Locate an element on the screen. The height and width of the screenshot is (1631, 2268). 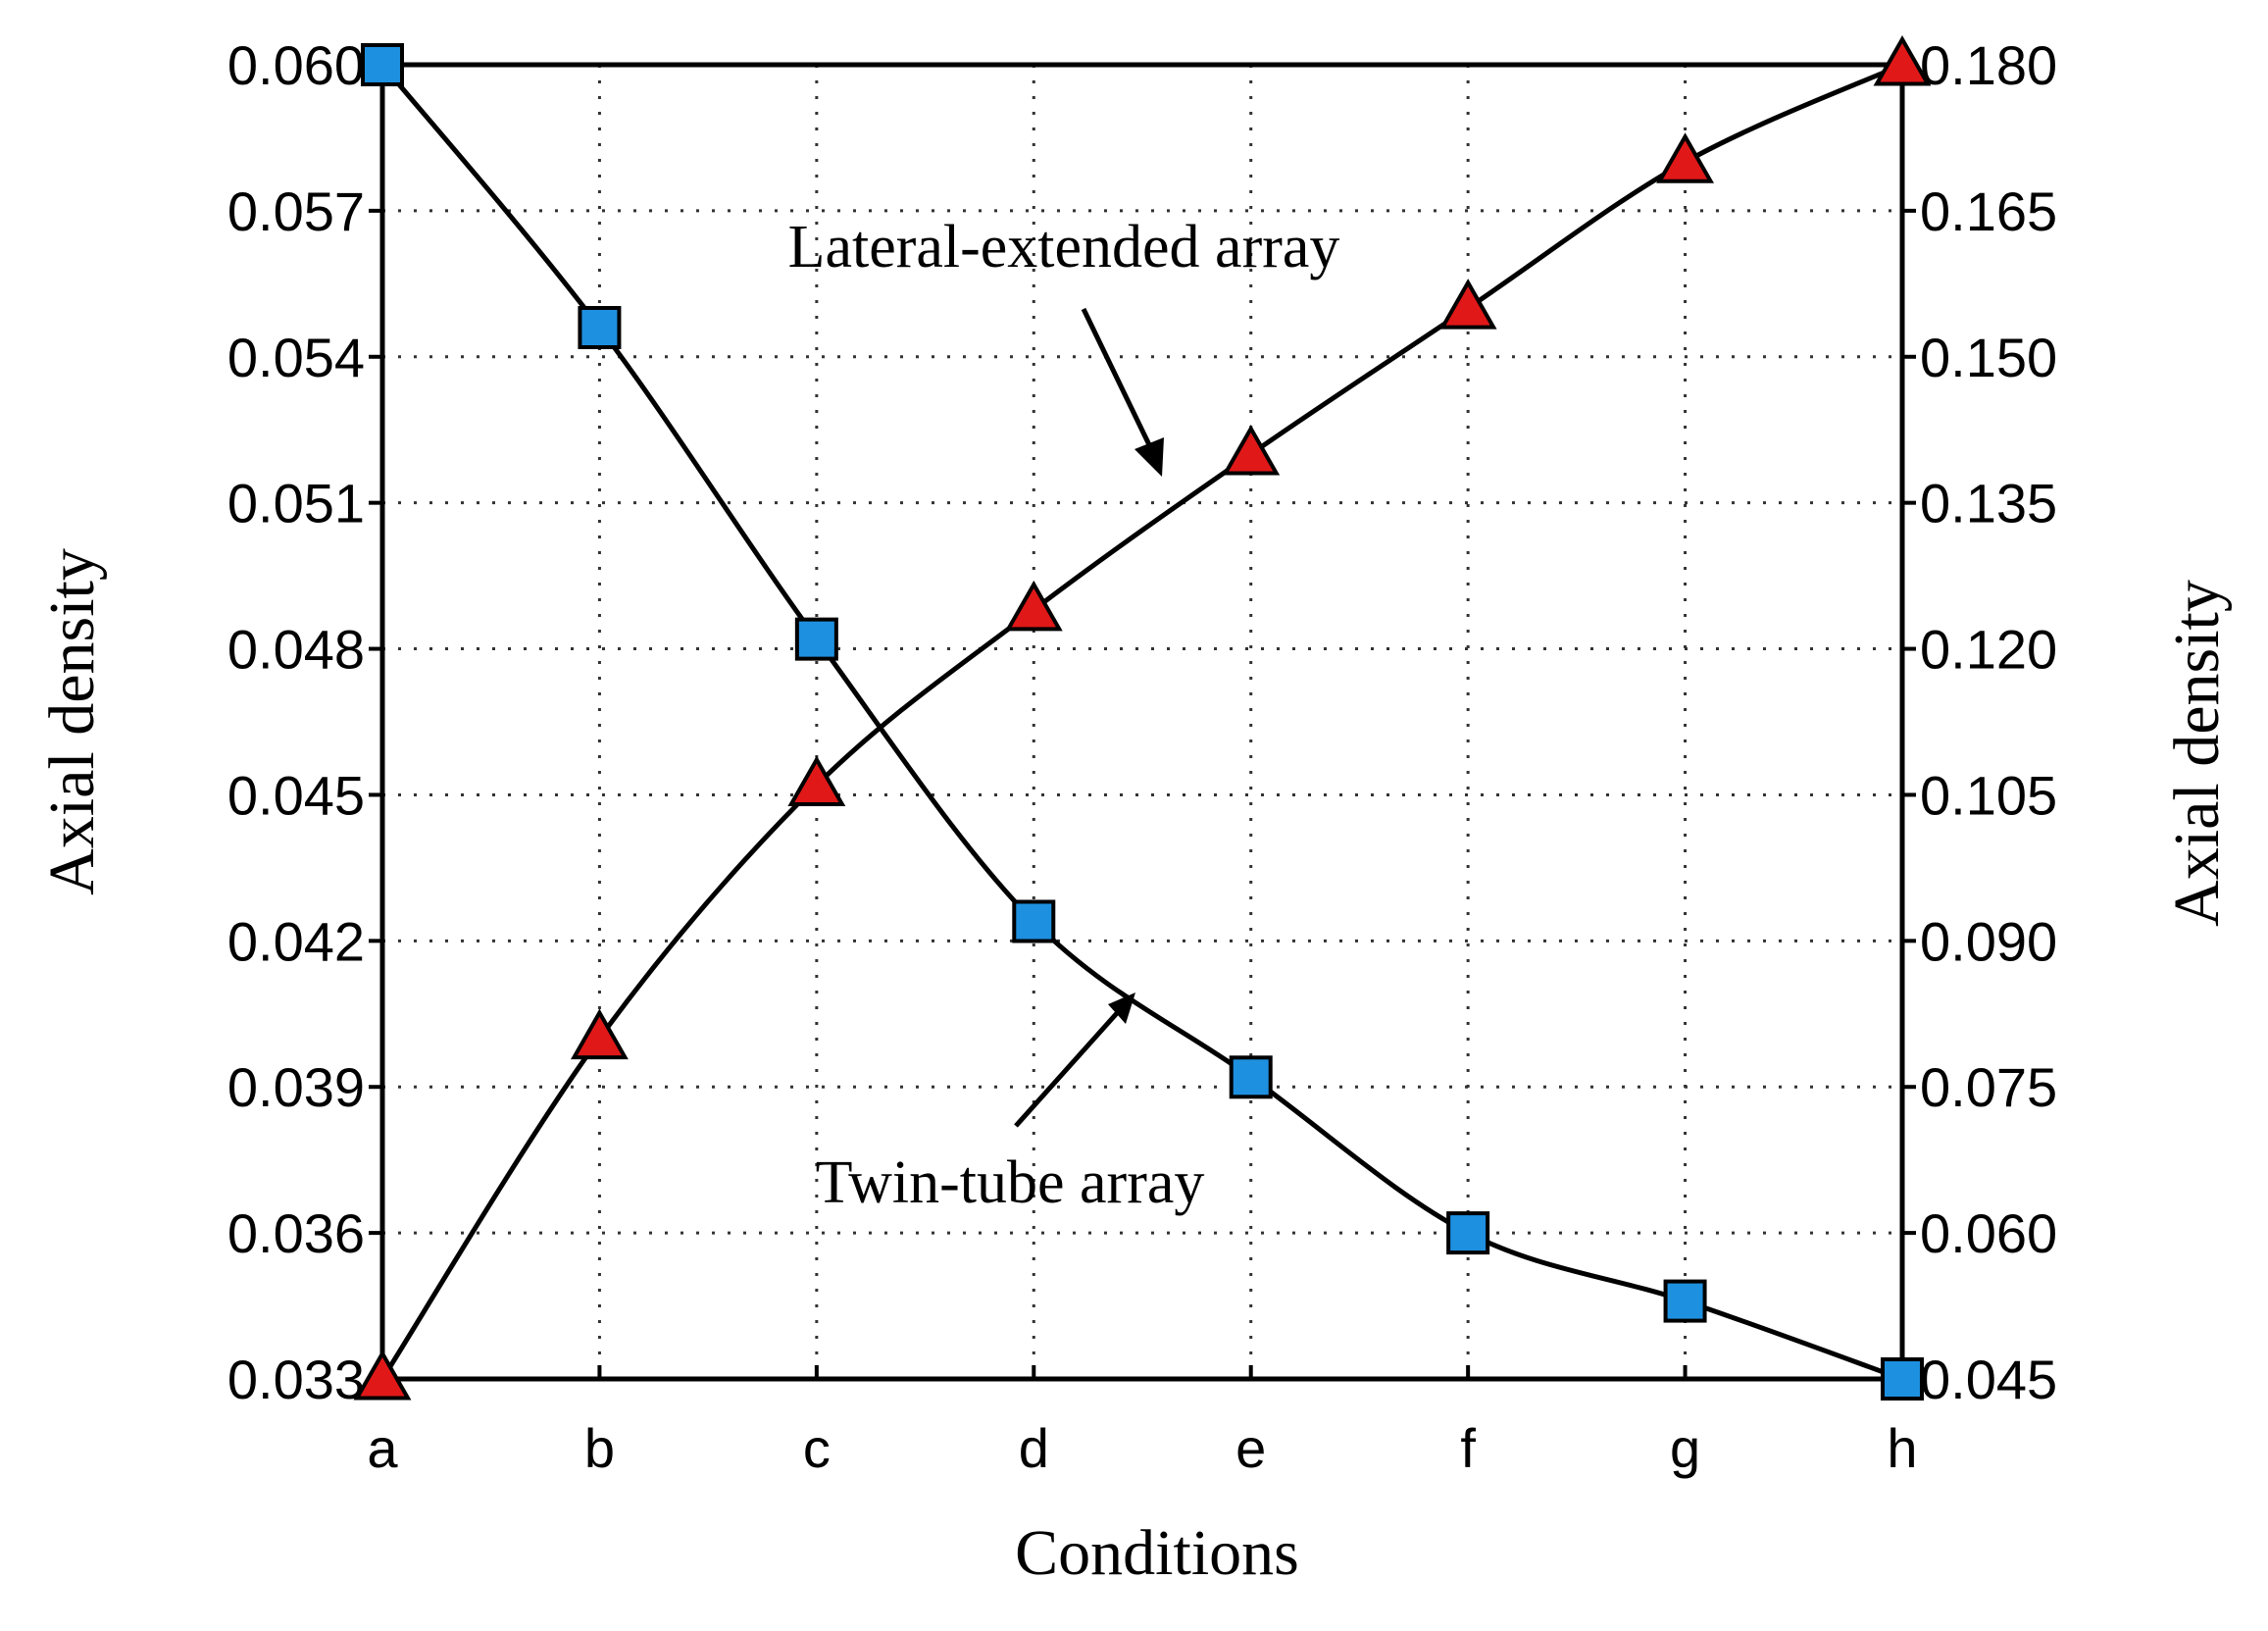
x-tick-label: d is located at coordinates (1034, 1448).